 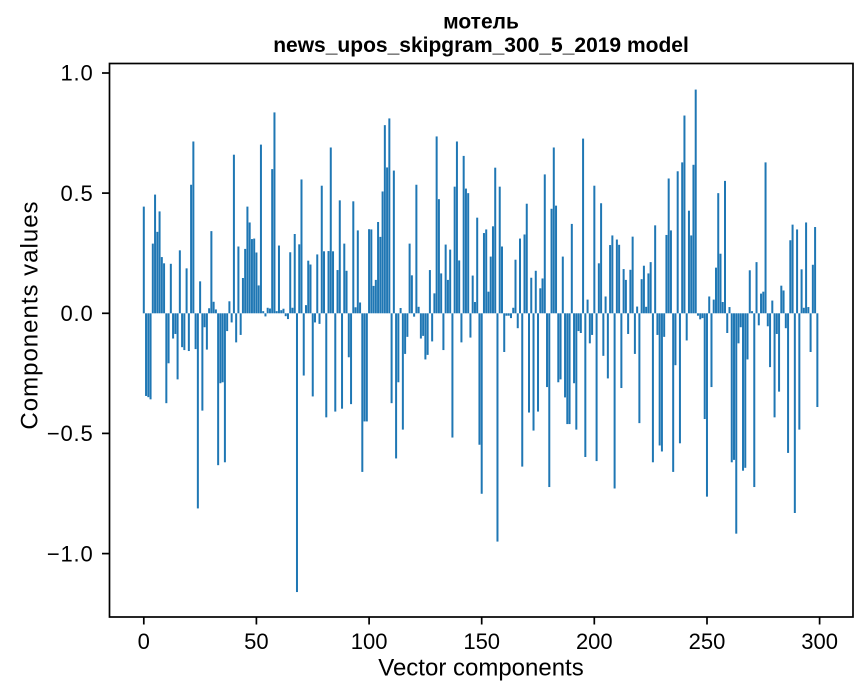 I want to click on svg-text: Components values, so click(x=30, y=314).